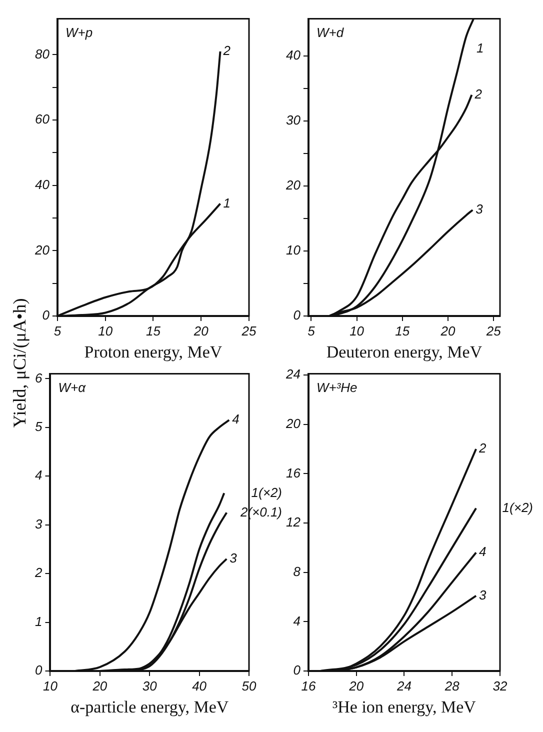 This screenshot has width=543, height=732. Describe the element at coordinates (404, 352) in the screenshot. I see `x-axis-title: Deuteron energy, MeV` at that location.